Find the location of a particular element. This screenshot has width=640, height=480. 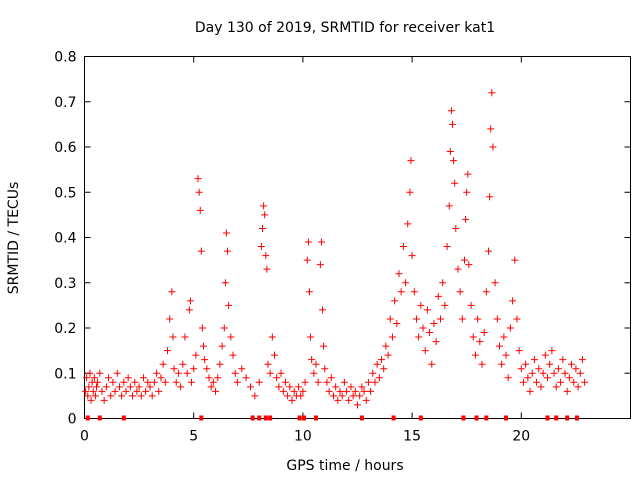

x-tick-label: 15 is located at coordinates (412, 437).